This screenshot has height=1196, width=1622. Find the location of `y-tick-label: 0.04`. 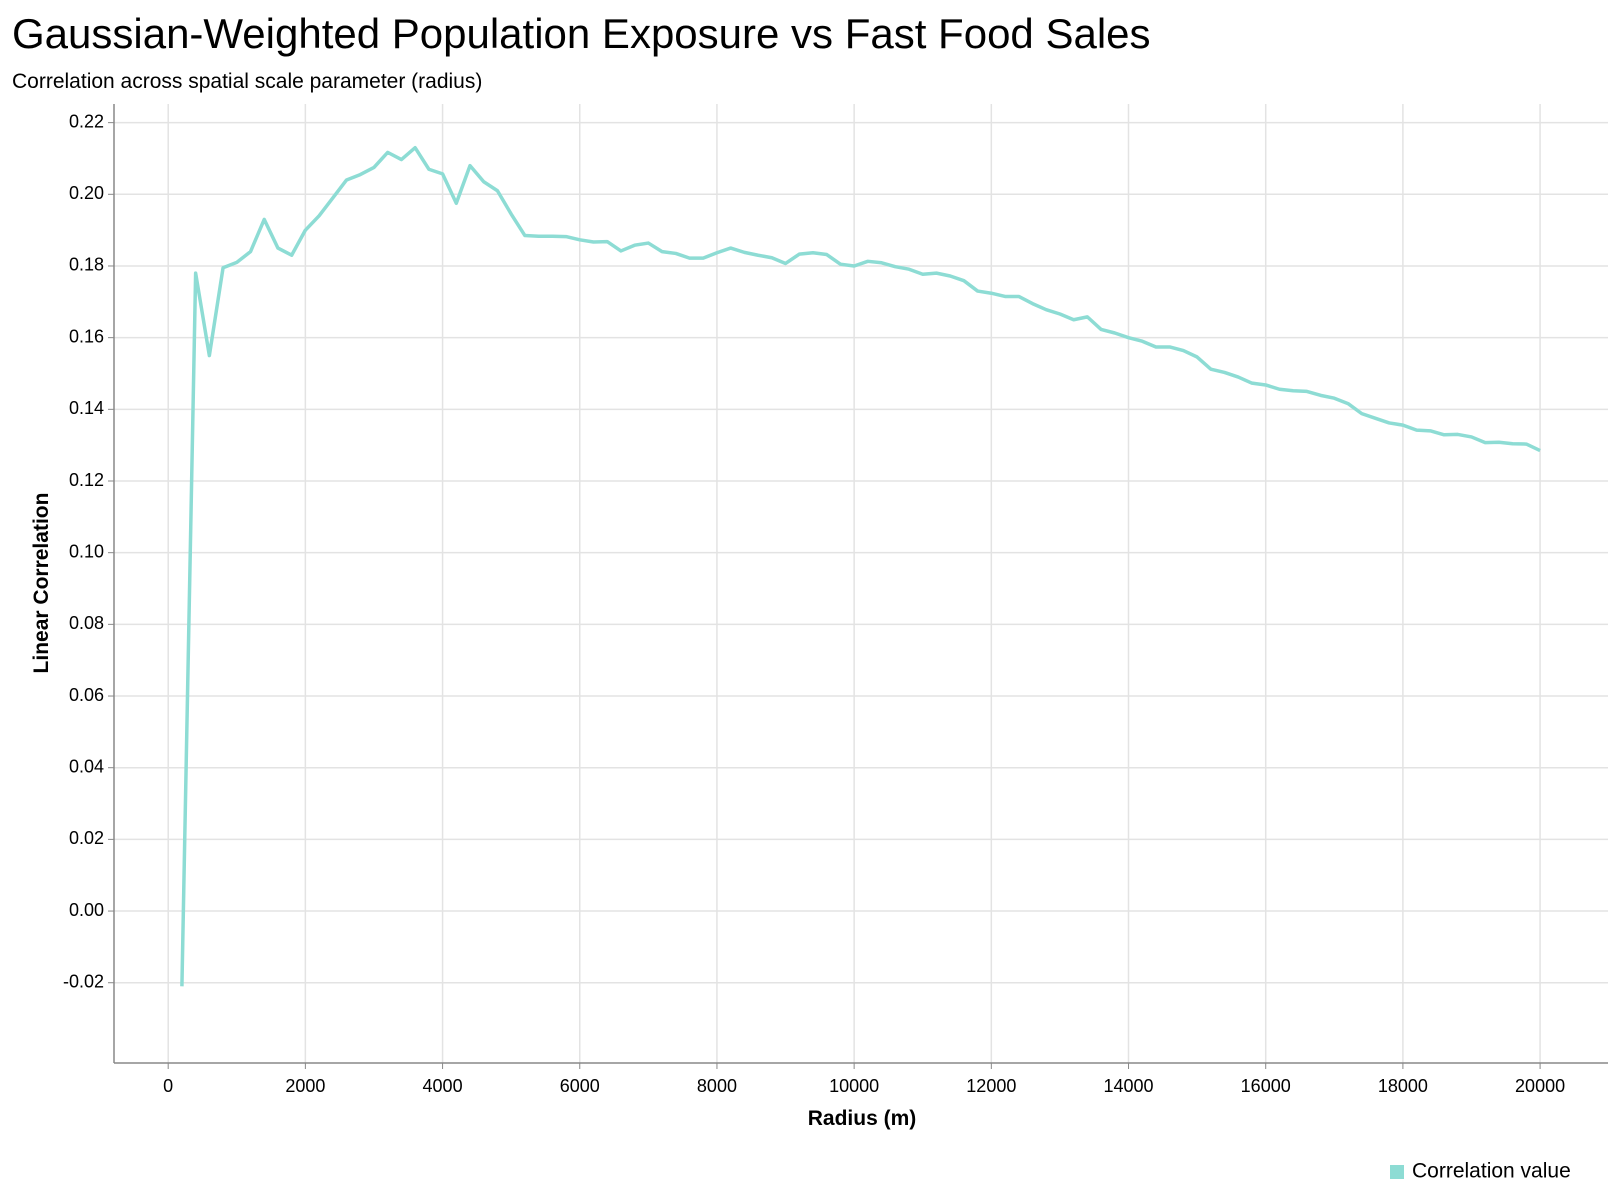

y-tick-label: 0.04 is located at coordinates (86, 766).